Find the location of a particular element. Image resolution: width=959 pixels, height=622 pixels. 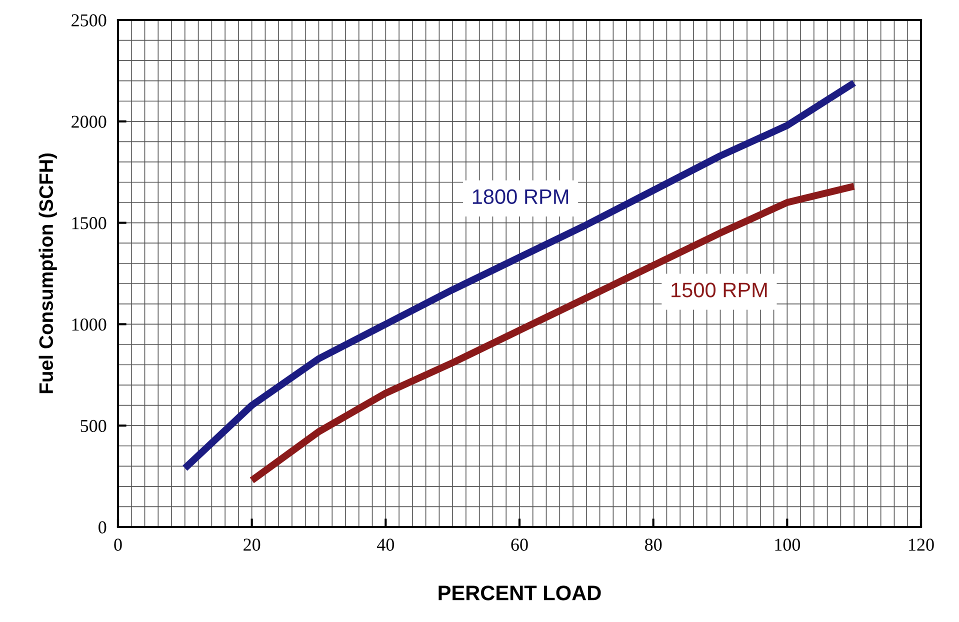

y-axis-title: Fuel Consumption (SCFH) is located at coordinates (47, 273).